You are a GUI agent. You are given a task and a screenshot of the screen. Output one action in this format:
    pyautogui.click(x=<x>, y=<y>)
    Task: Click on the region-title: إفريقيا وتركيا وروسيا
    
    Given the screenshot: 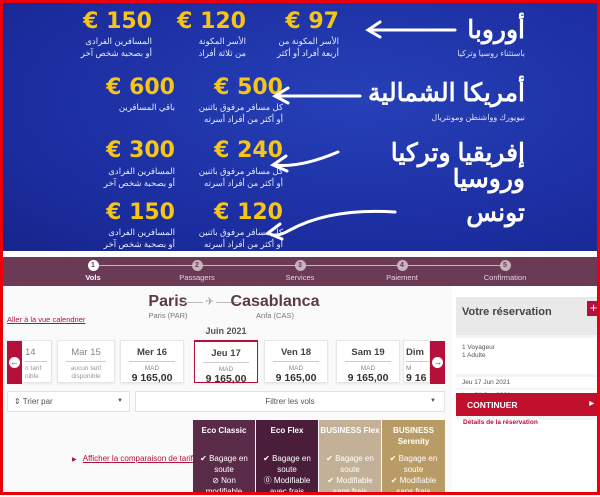 What is the action you would take?
    pyautogui.click(x=457, y=166)
    